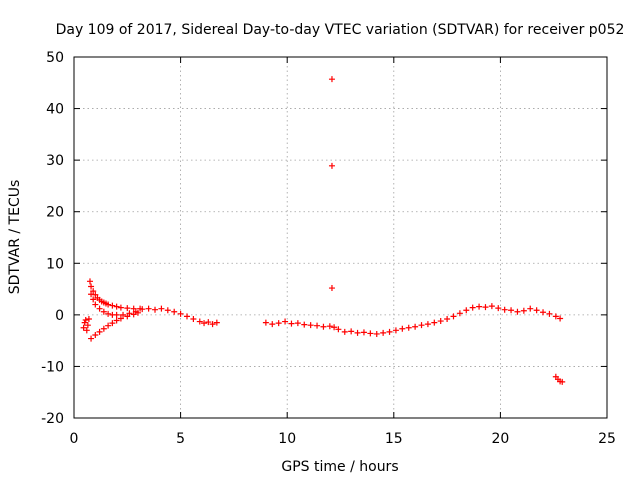 This screenshot has height=480, width=640. I want to click on y-tick-label: 0, so click(59, 316).